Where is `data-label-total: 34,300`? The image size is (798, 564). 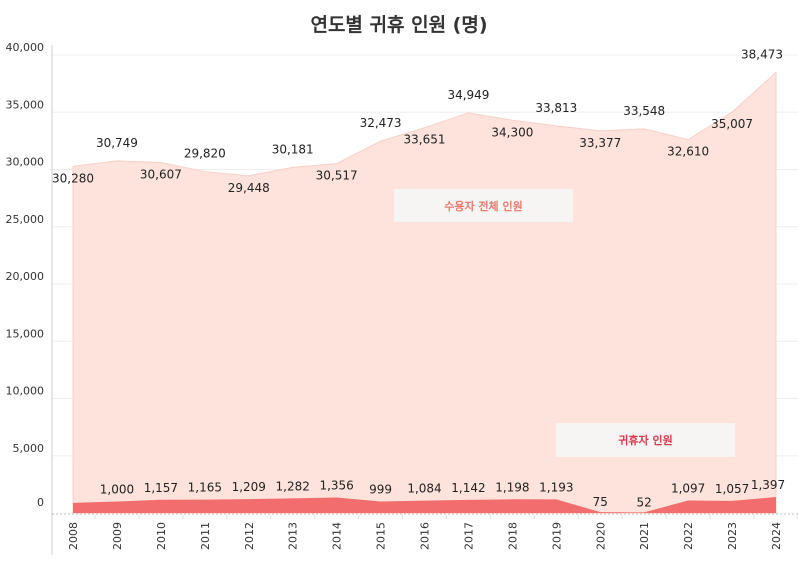 data-label-total: 34,300 is located at coordinates (512, 132).